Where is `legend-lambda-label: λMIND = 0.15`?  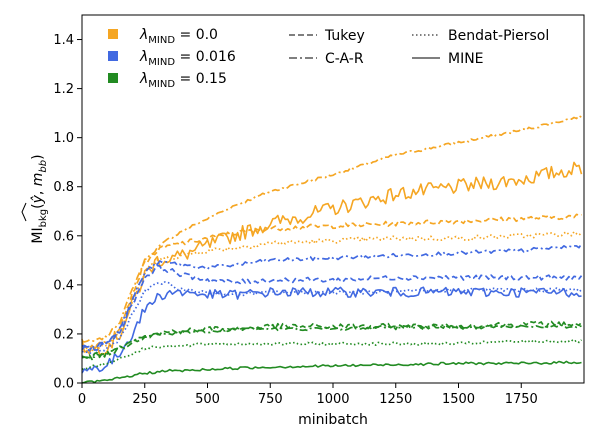 legend-lambda-label: λMIND = 0.15 is located at coordinates (183, 80).